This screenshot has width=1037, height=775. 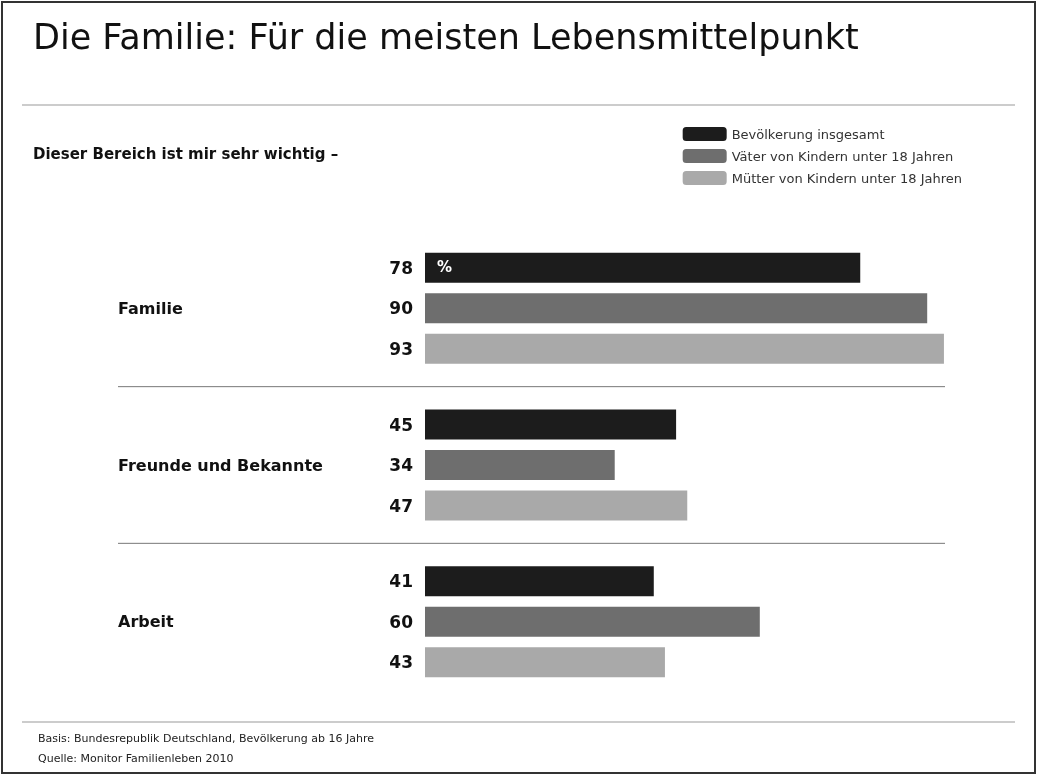 What do you see at coordinates (401, 621) in the screenshot?
I see `data-label: 60` at bounding box center [401, 621].